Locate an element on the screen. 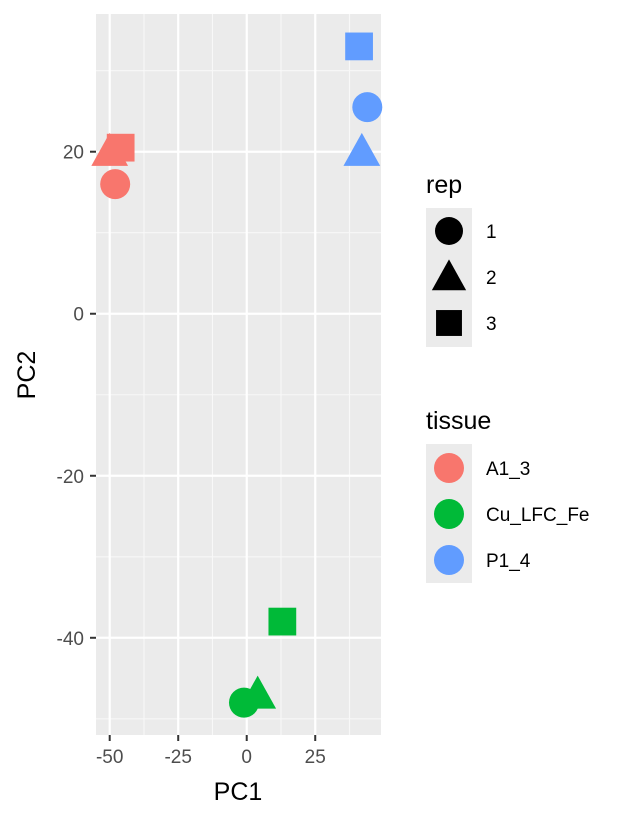  y-tick-label: -20 is located at coordinates (70, 477).